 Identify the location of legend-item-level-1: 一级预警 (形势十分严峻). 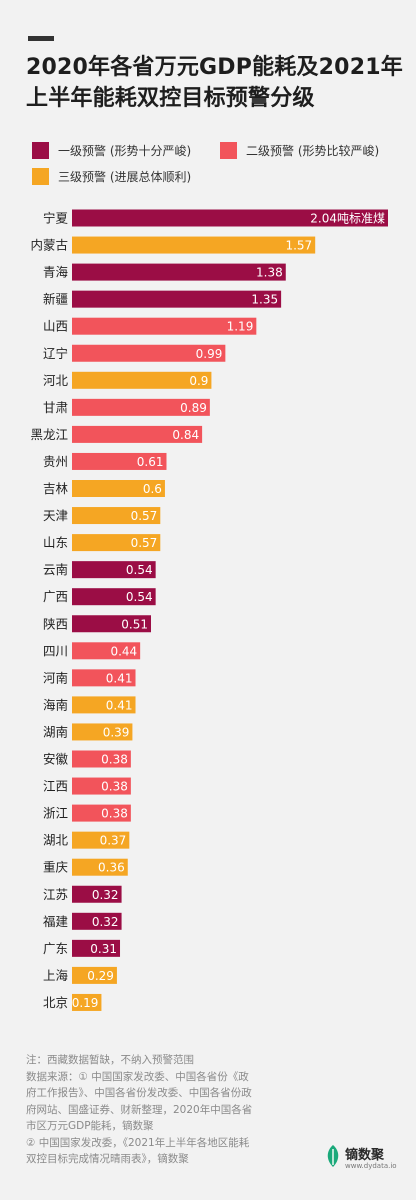
(111, 150).